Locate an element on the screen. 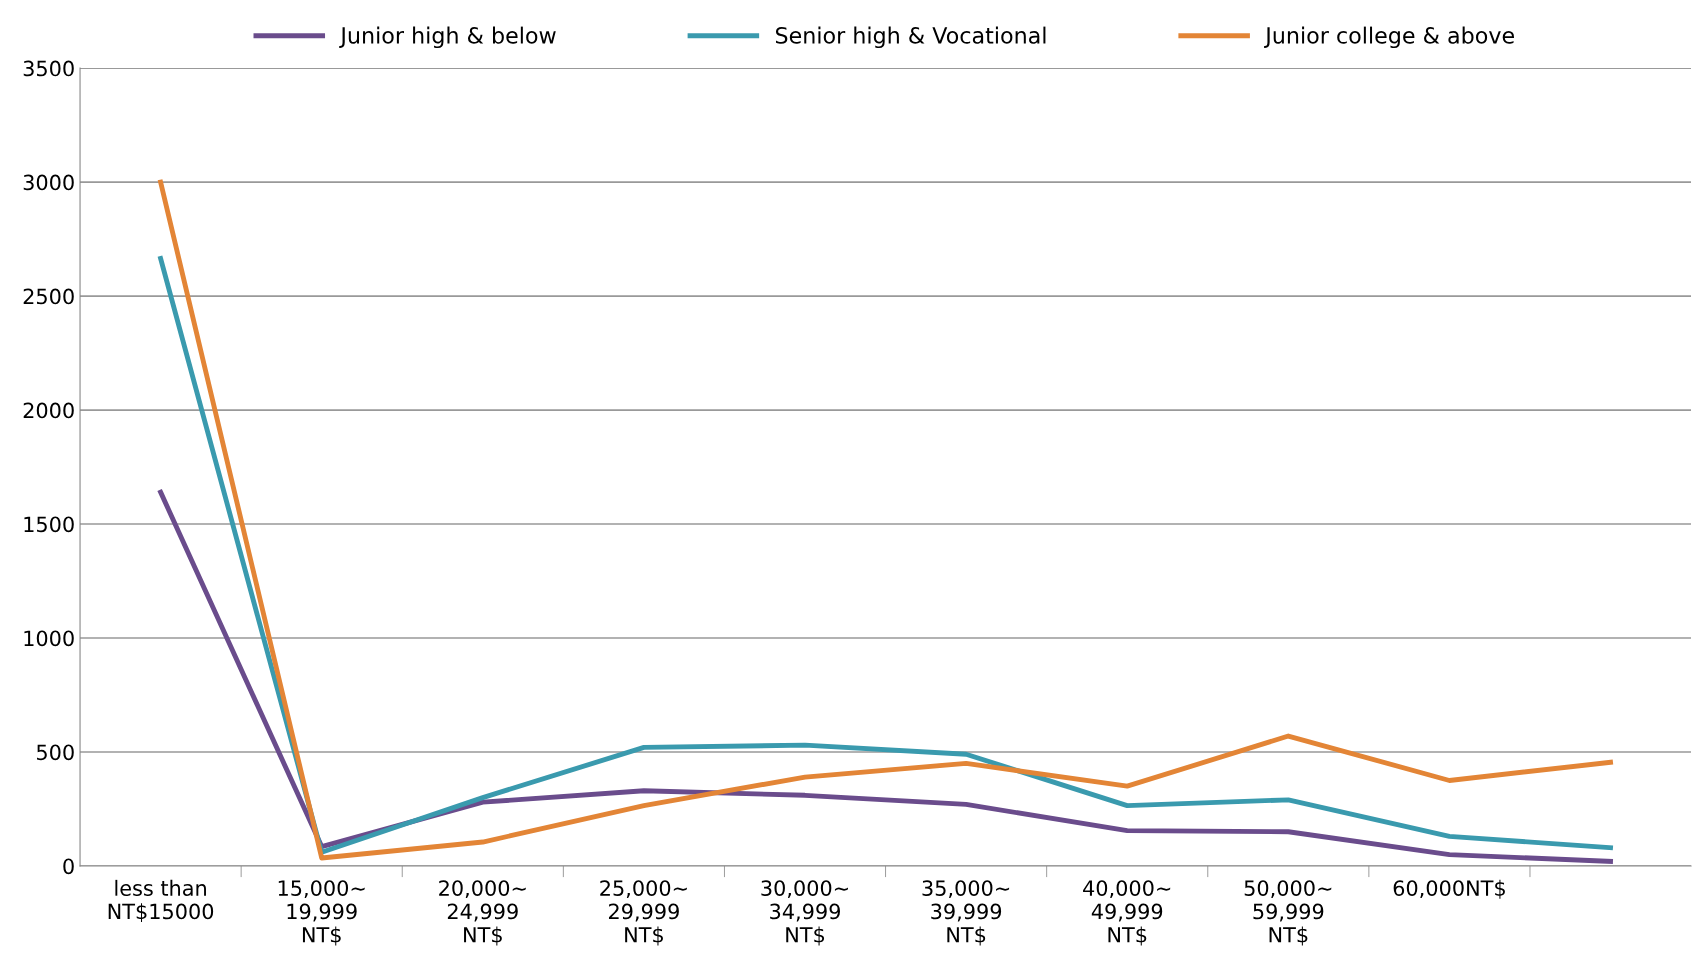  x-tick-label: 20,000~ 24,999 NT$ is located at coordinates (482, 913).